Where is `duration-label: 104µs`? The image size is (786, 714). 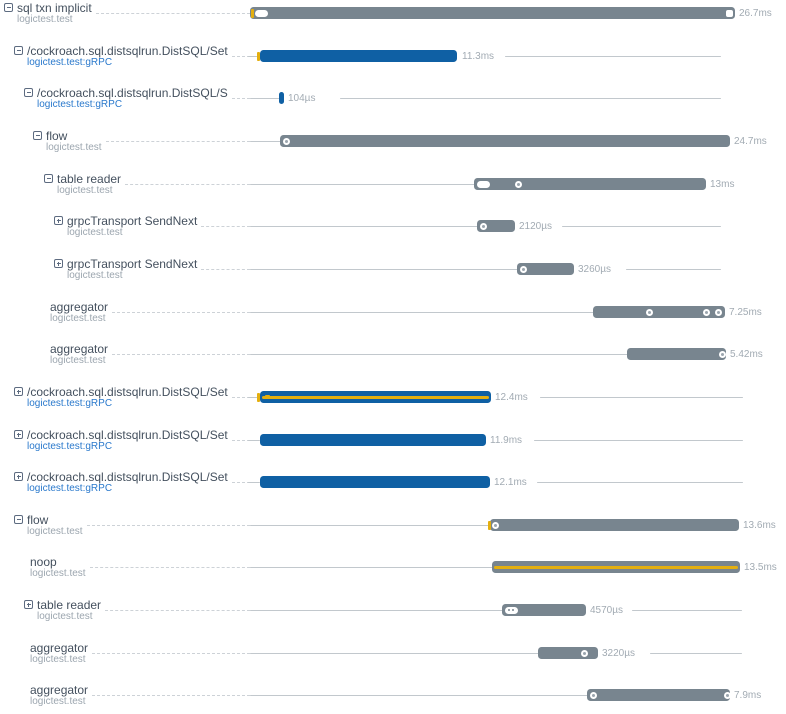 duration-label: 104µs is located at coordinates (302, 98).